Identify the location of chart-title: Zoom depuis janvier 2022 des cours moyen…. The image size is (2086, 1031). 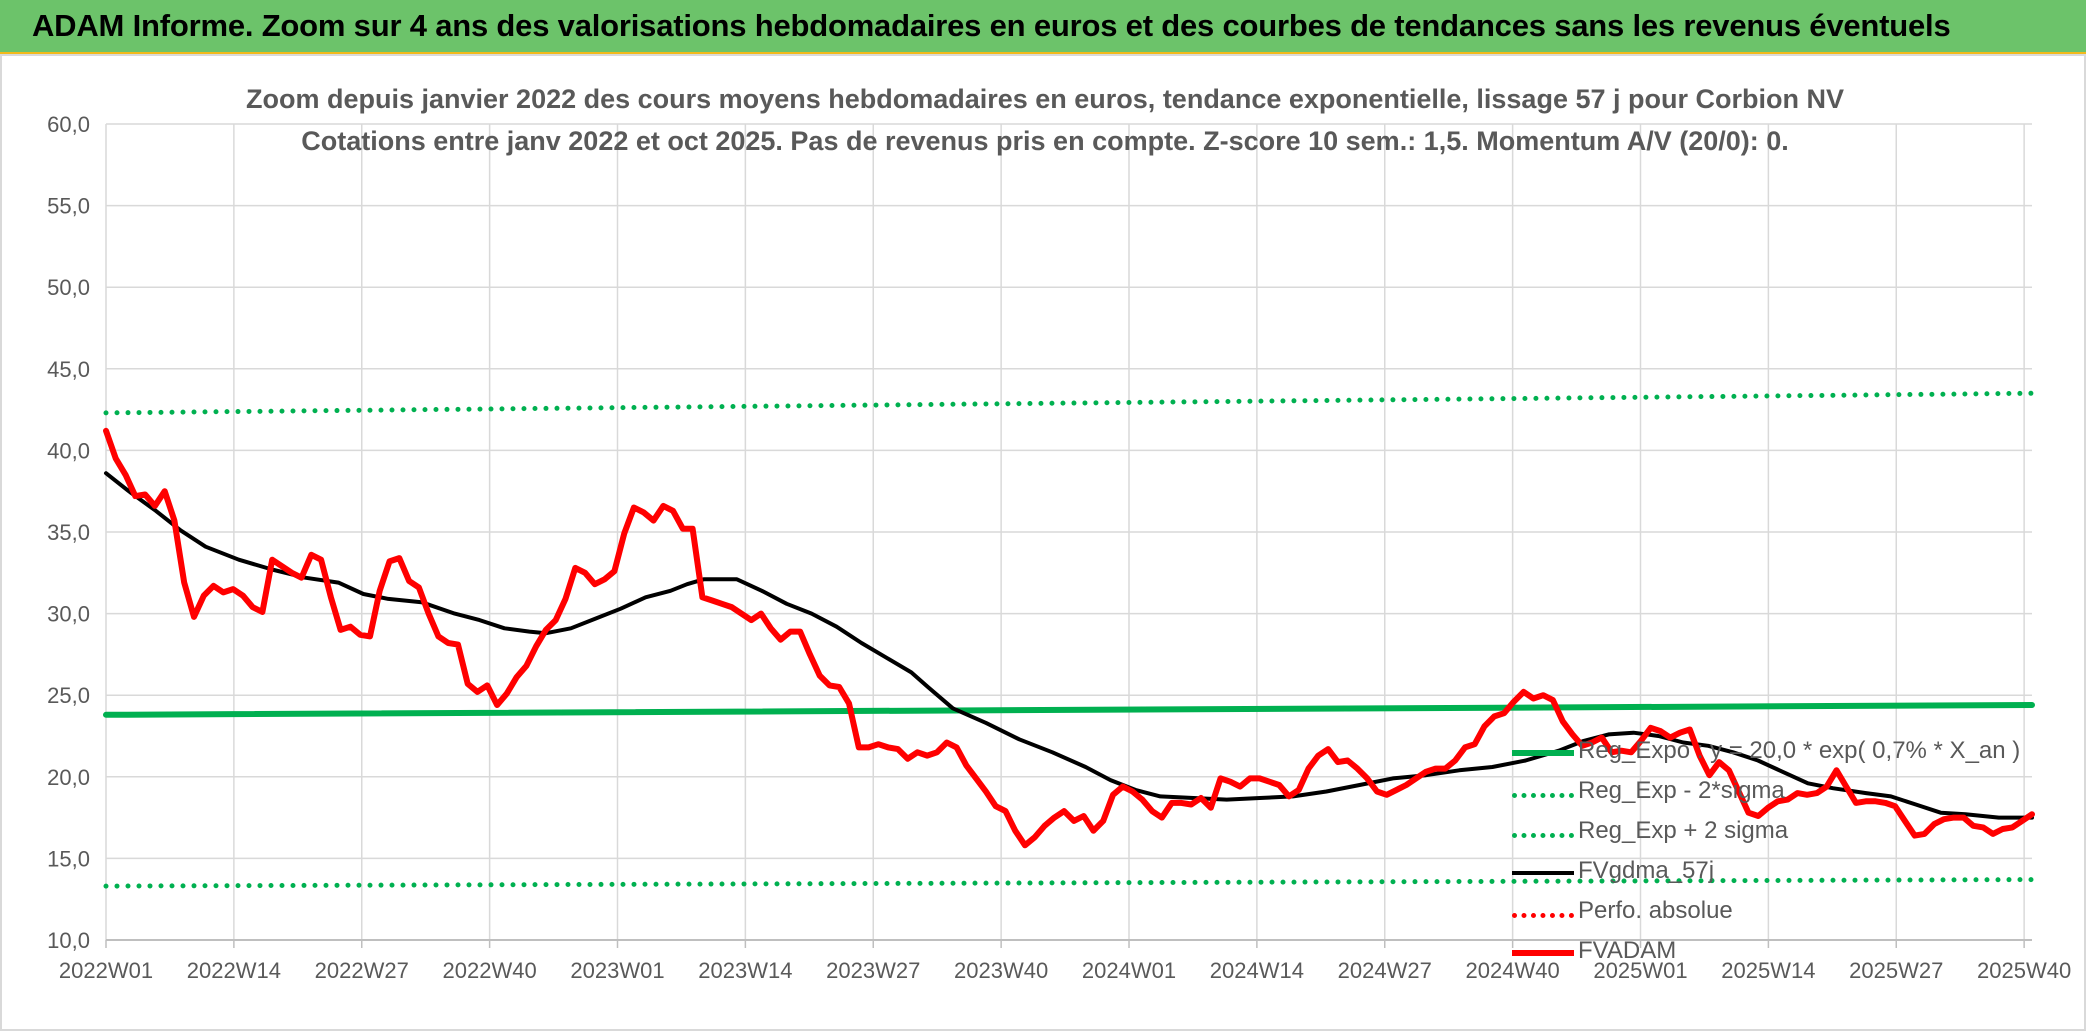
(1045, 99).